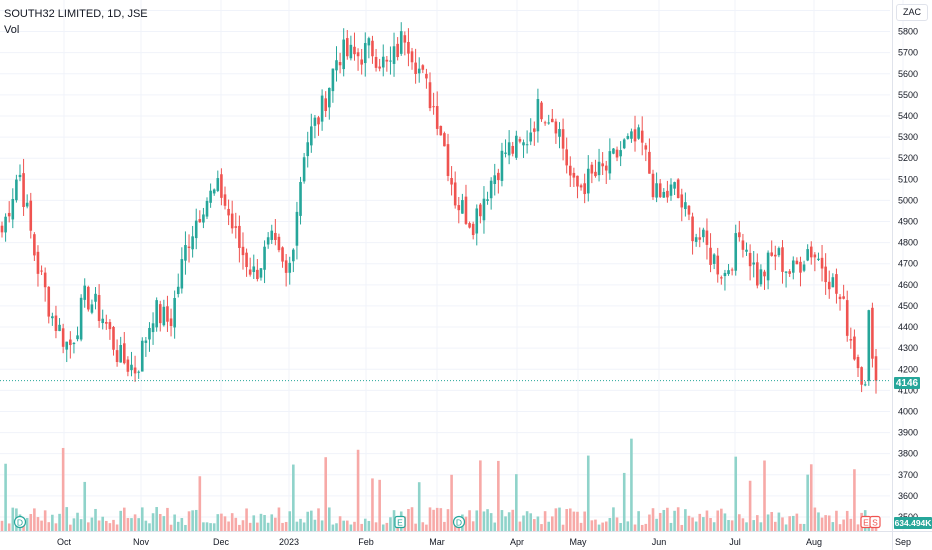 Image resolution: width=932 pixels, height=550 pixels. What do you see at coordinates (913, 523) in the screenshot?
I see `last-volume-badge` at bounding box center [913, 523].